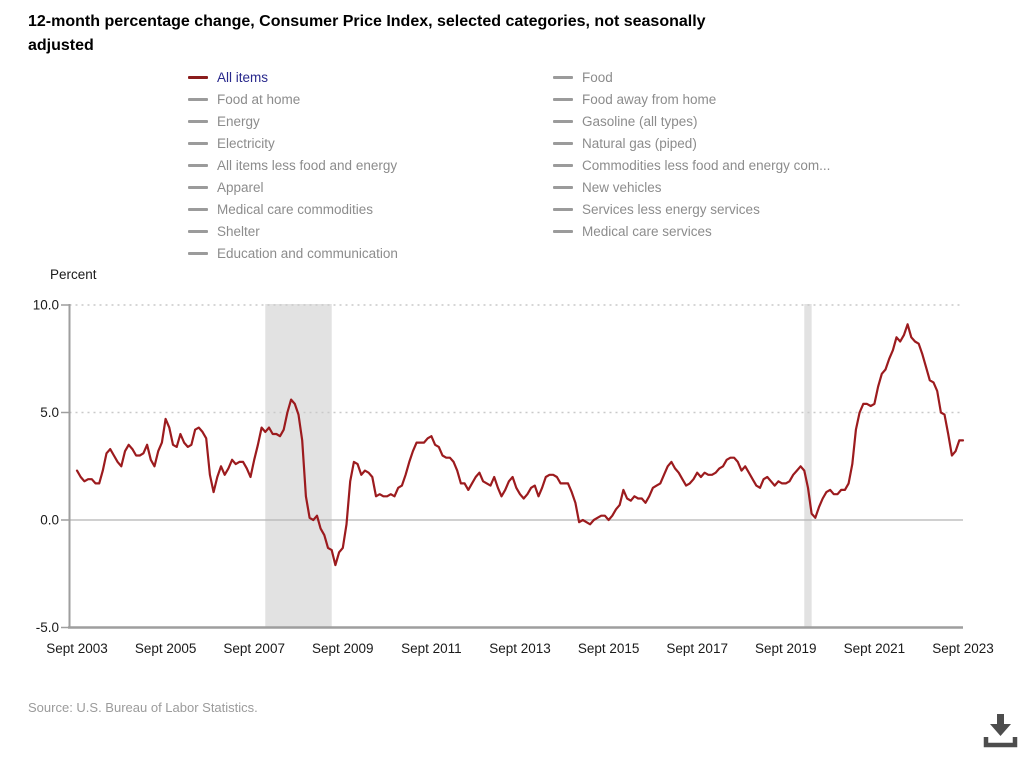 This screenshot has width=1024, height=760. Describe the element at coordinates (47, 627) in the screenshot. I see `y-tick-label: -5.0` at that location.